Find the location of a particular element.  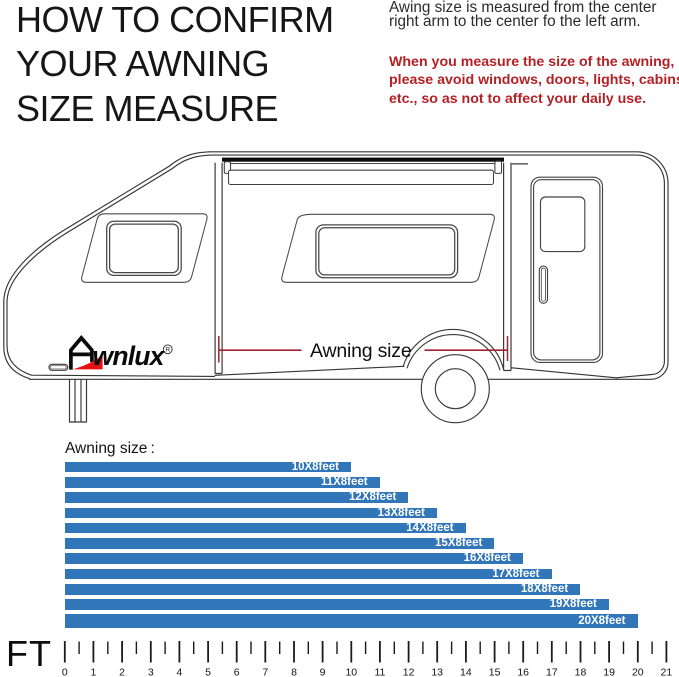

svg-text: 11 is located at coordinates (379, 672).